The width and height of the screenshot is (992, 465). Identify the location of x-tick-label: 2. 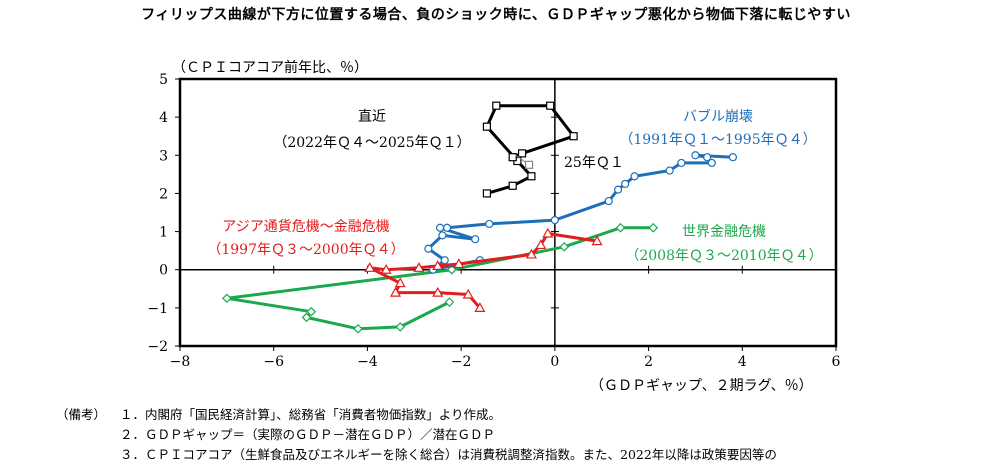
(648, 362).